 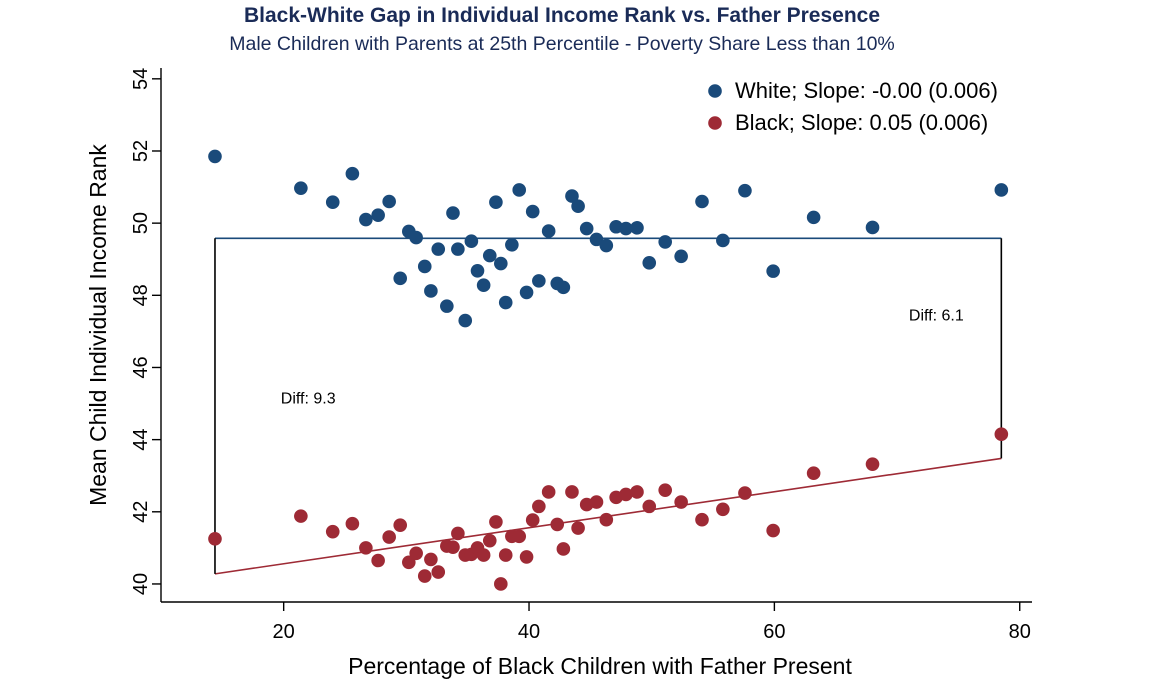 What do you see at coordinates (774, 632) in the screenshot?
I see `x-tick-label-60: 60` at bounding box center [774, 632].